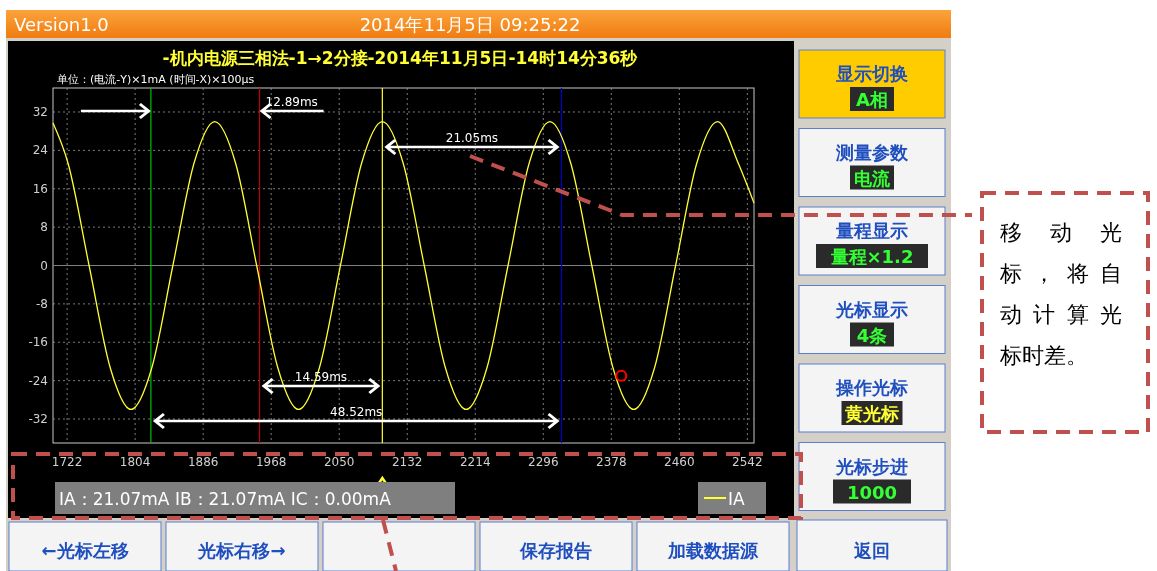  What do you see at coordinates (44, 265) in the screenshot?
I see `y-tick-label: 0` at bounding box center [44, 265].